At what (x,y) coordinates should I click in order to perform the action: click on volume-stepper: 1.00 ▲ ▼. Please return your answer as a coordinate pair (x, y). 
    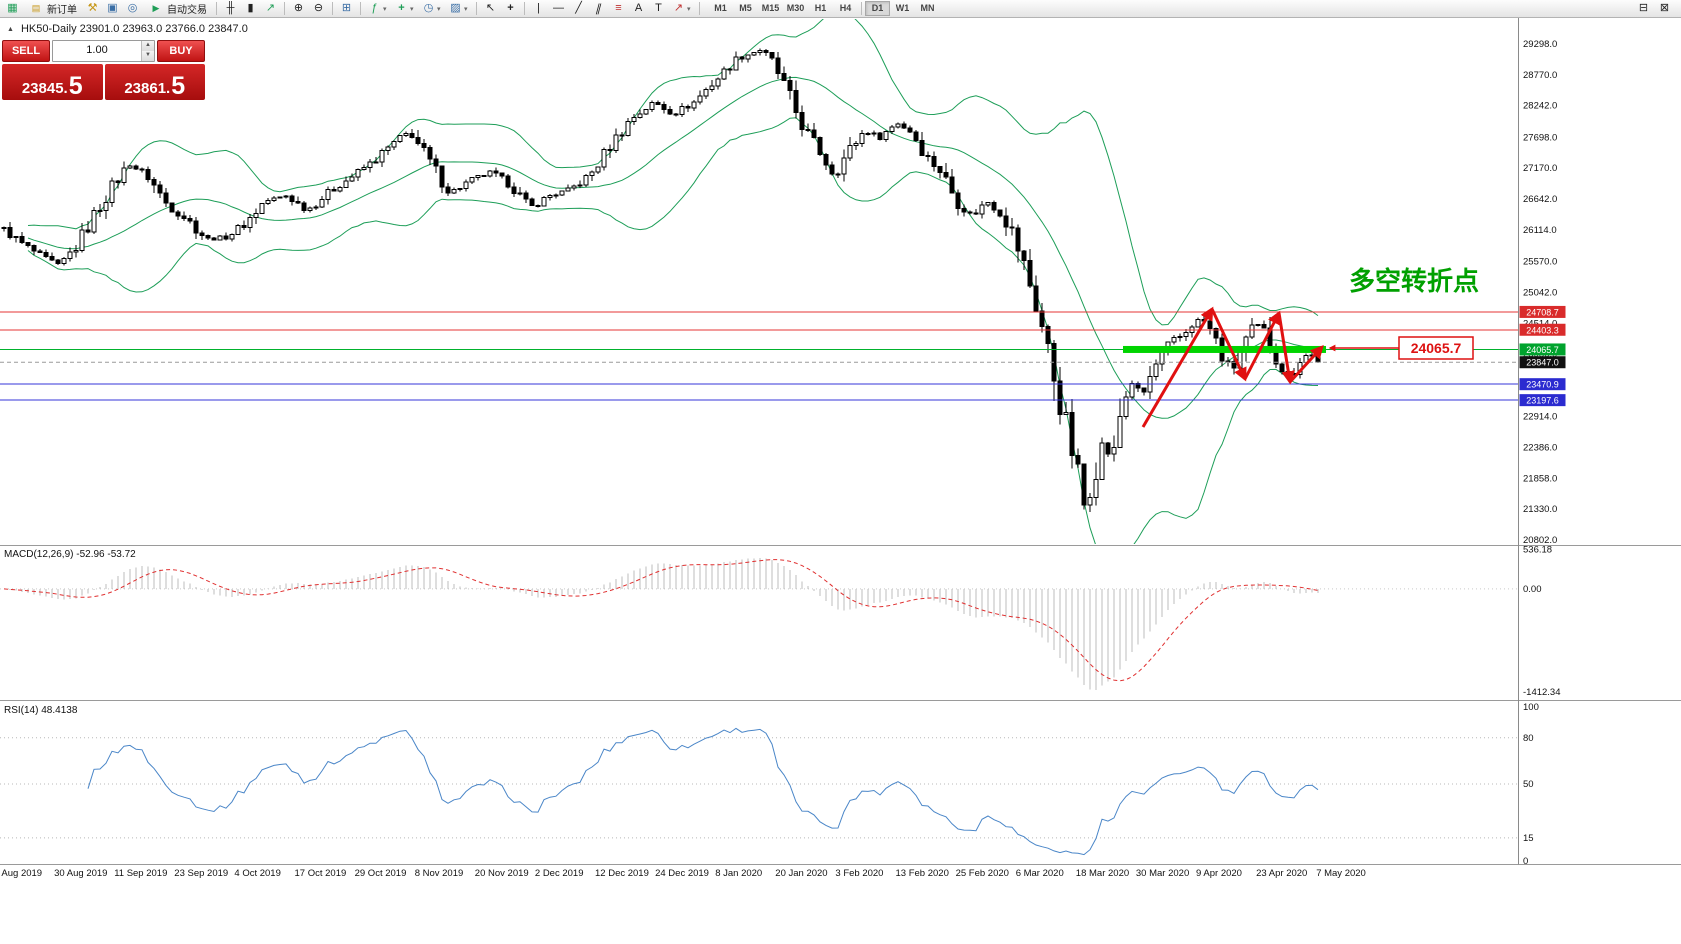
    Looking at the image, I should click on (103, 51).